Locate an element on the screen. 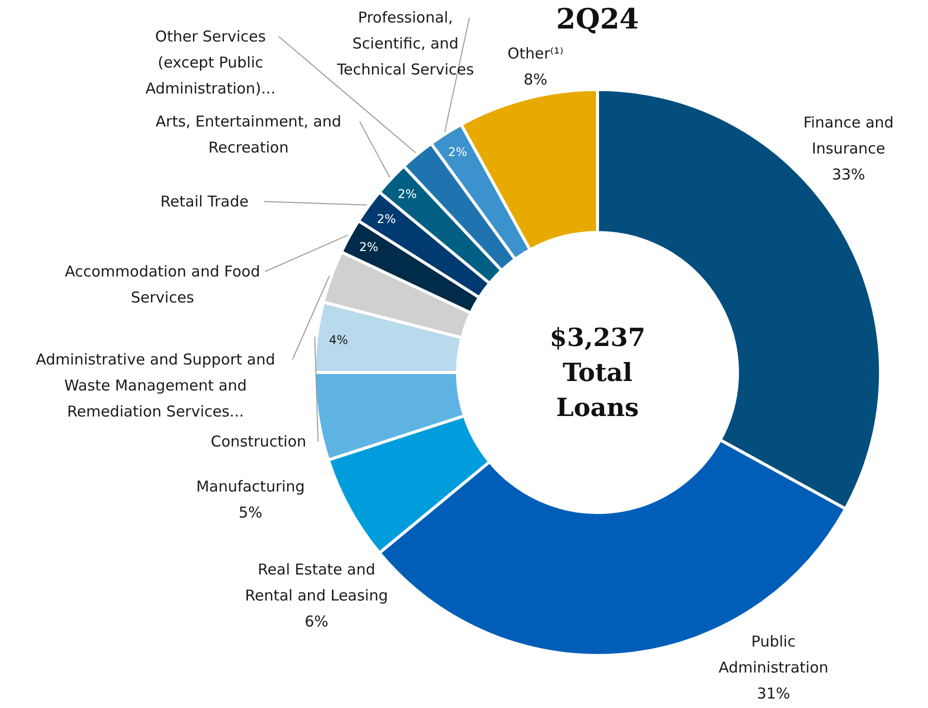  slice-label: Arts, Entertainment, and Recreation is located at coordinates (249, 134).